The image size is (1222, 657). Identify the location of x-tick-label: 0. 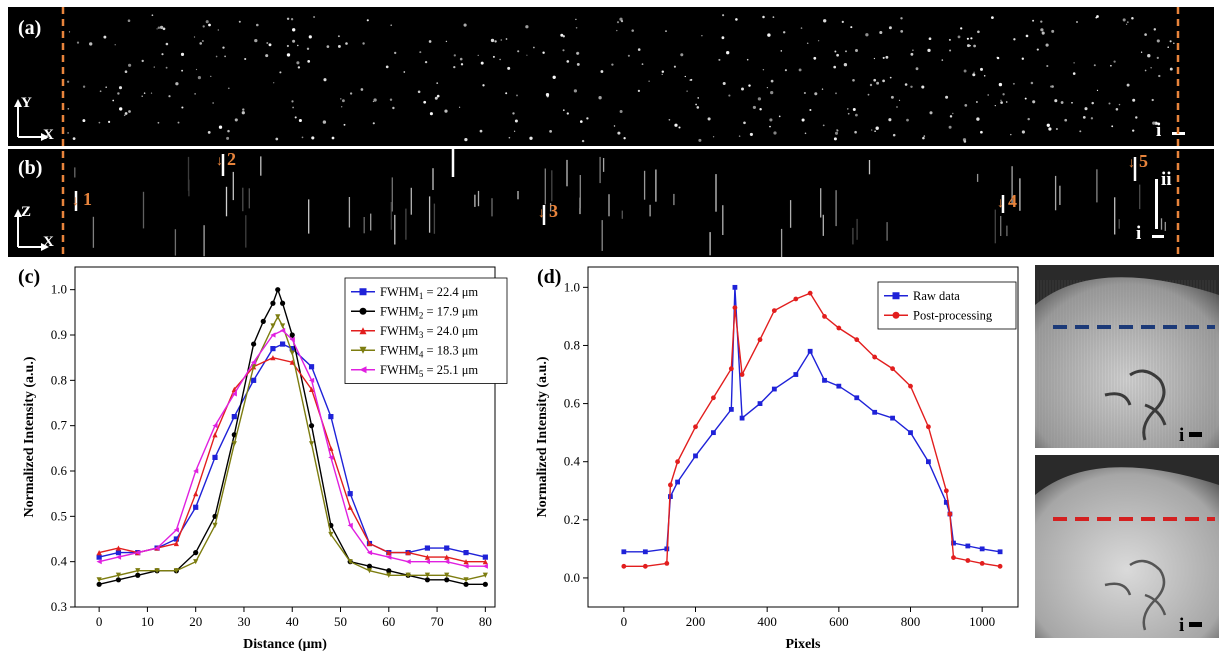
(624, 621).